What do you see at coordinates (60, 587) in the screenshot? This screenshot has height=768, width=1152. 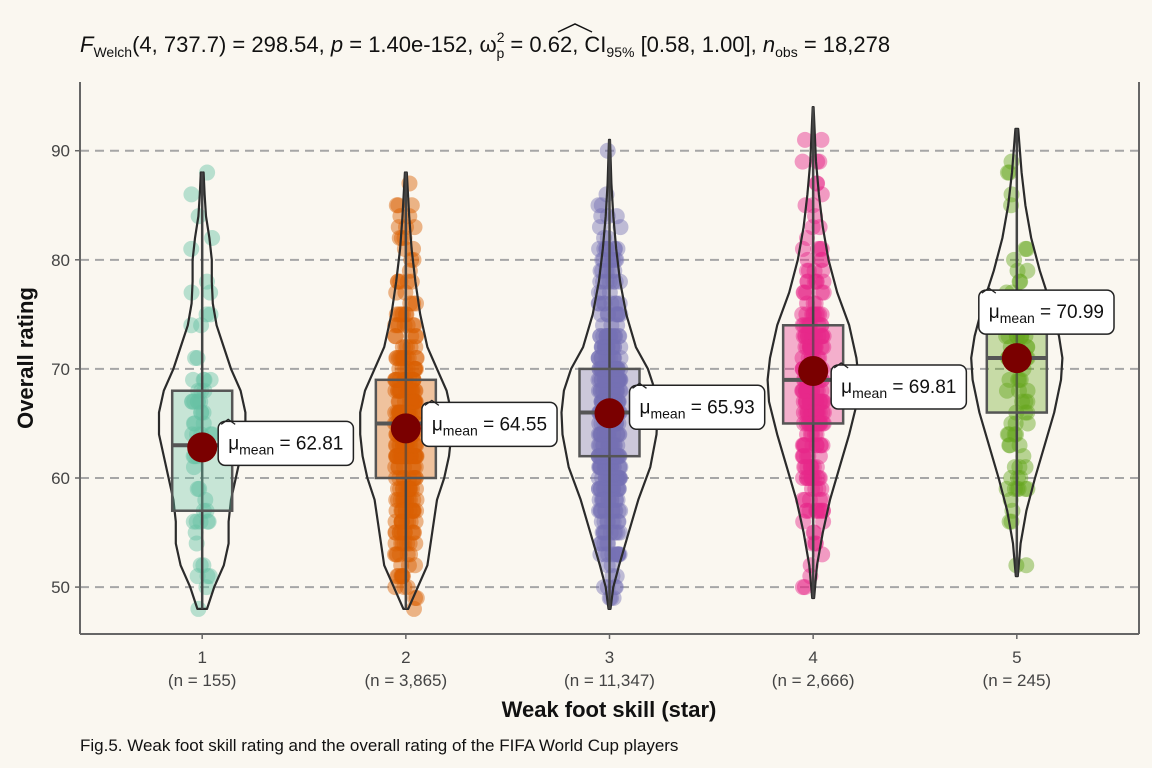 I see `y-tick-label: 50` at bounding box center [60, 587].